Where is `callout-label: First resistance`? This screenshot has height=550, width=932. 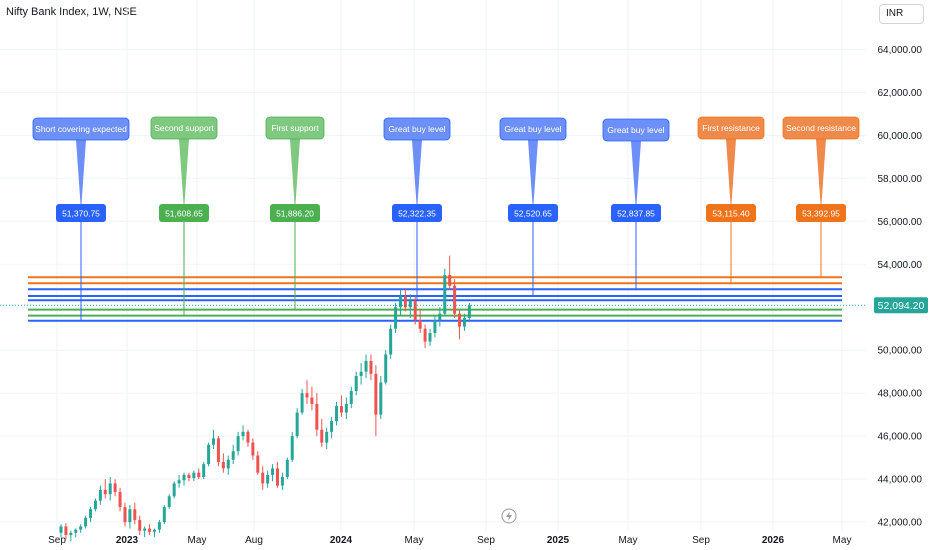 callout-label: First resistance is located at coordinates (731, 128).